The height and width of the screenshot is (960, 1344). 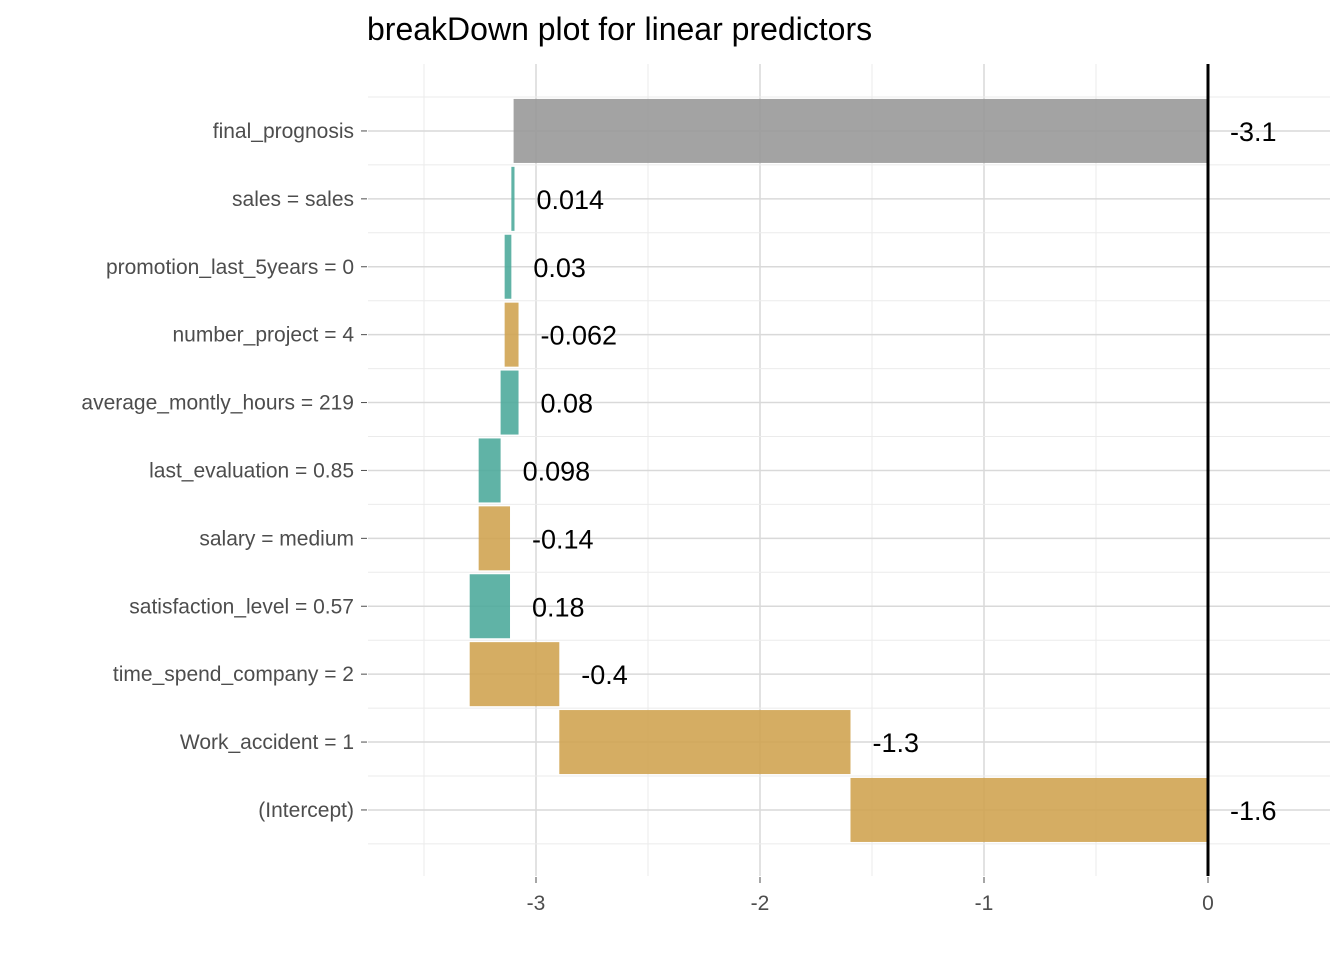 What do you see at coordinates (895, 743) in the screenshot?
I see `data-label: -1.3` at bounding box center [895, 743].